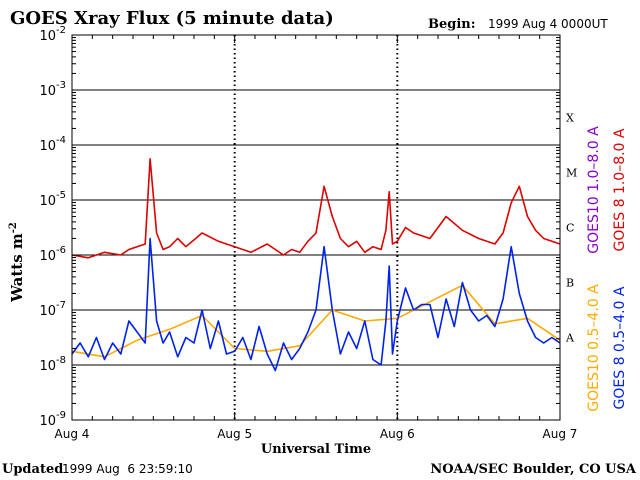 The width and height of the screenshot is (640, 480). What do you see at coordinates (594, 190) in the screenshot?
I see `legend-item: GOES10 1.0–8.0 A` at bounding box center [594, 190].